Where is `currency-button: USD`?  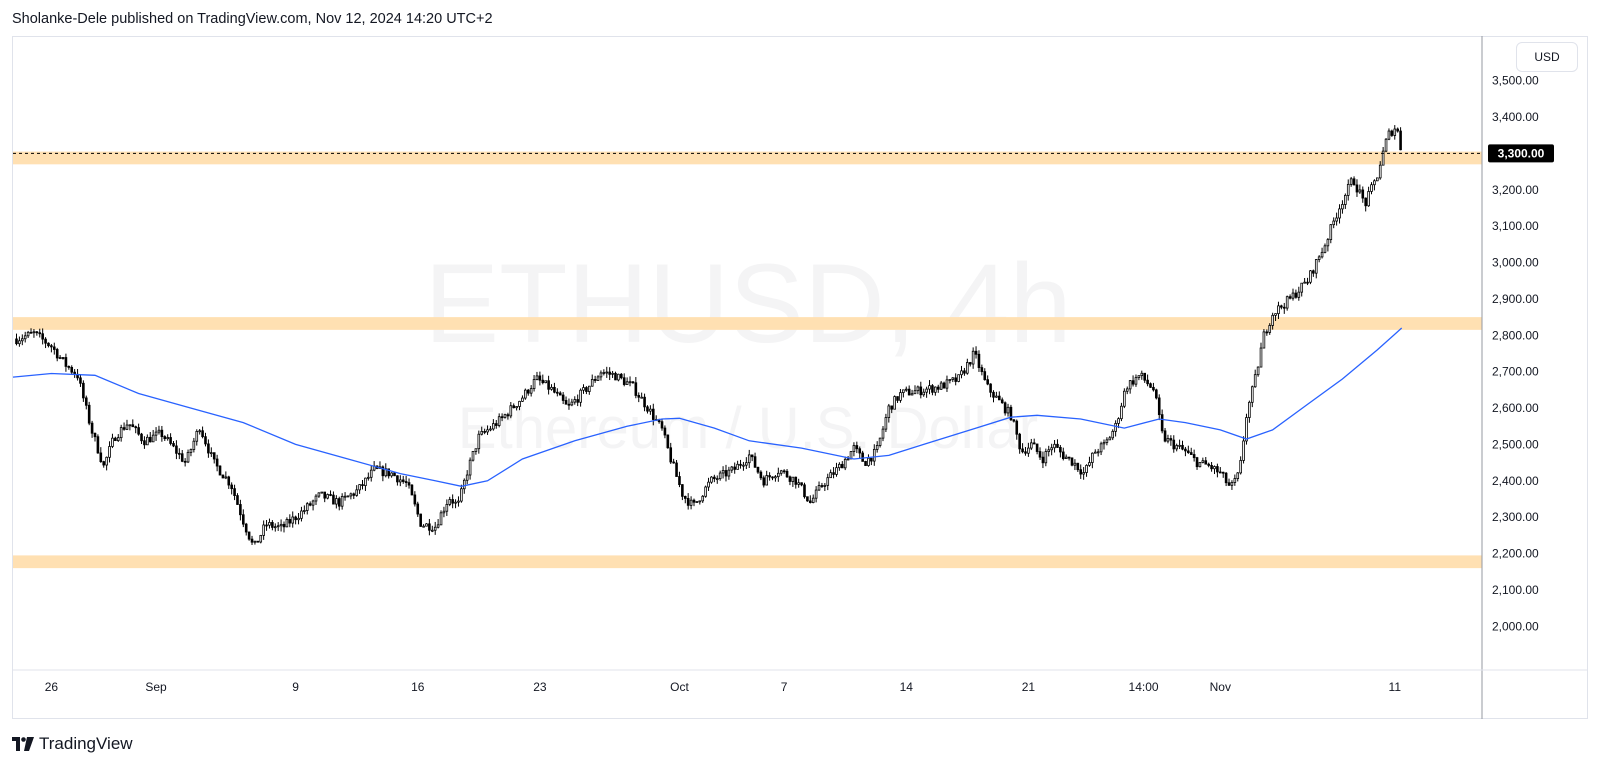
currency-button: USD is located at coordinates (1547, 57).